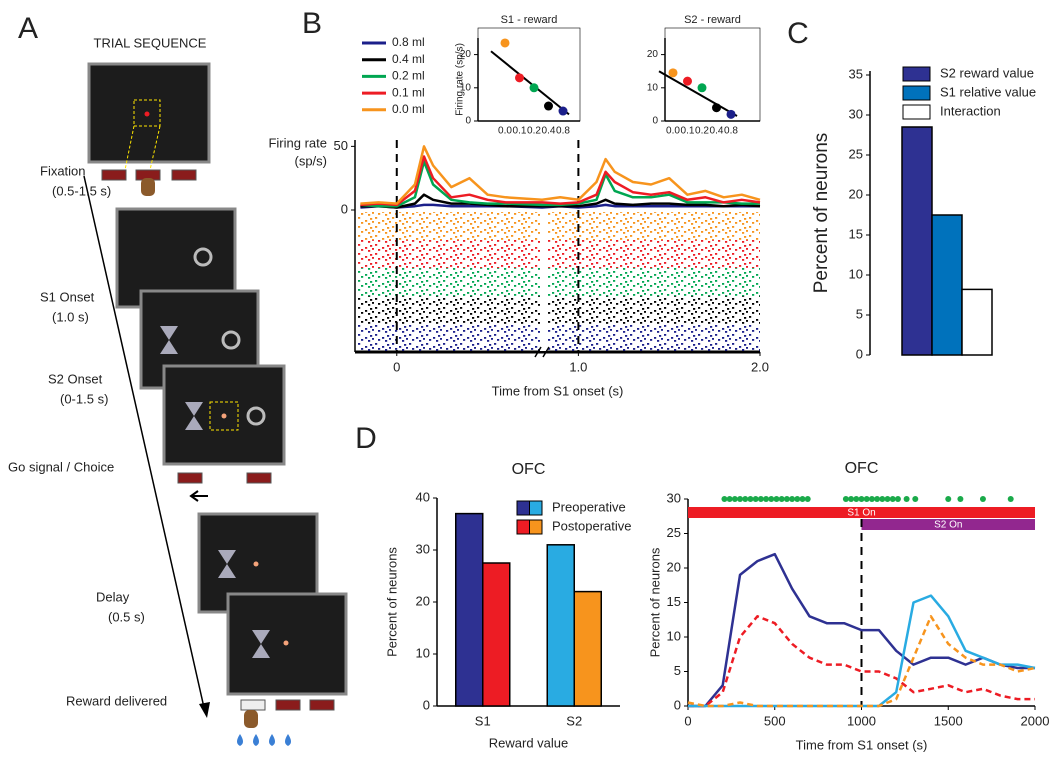 This screenshot has height=757, width=1050. What do you see at coordinates (142, 148) in the screenshot?
I see `gaze-line` at bounding box center [142, 148].